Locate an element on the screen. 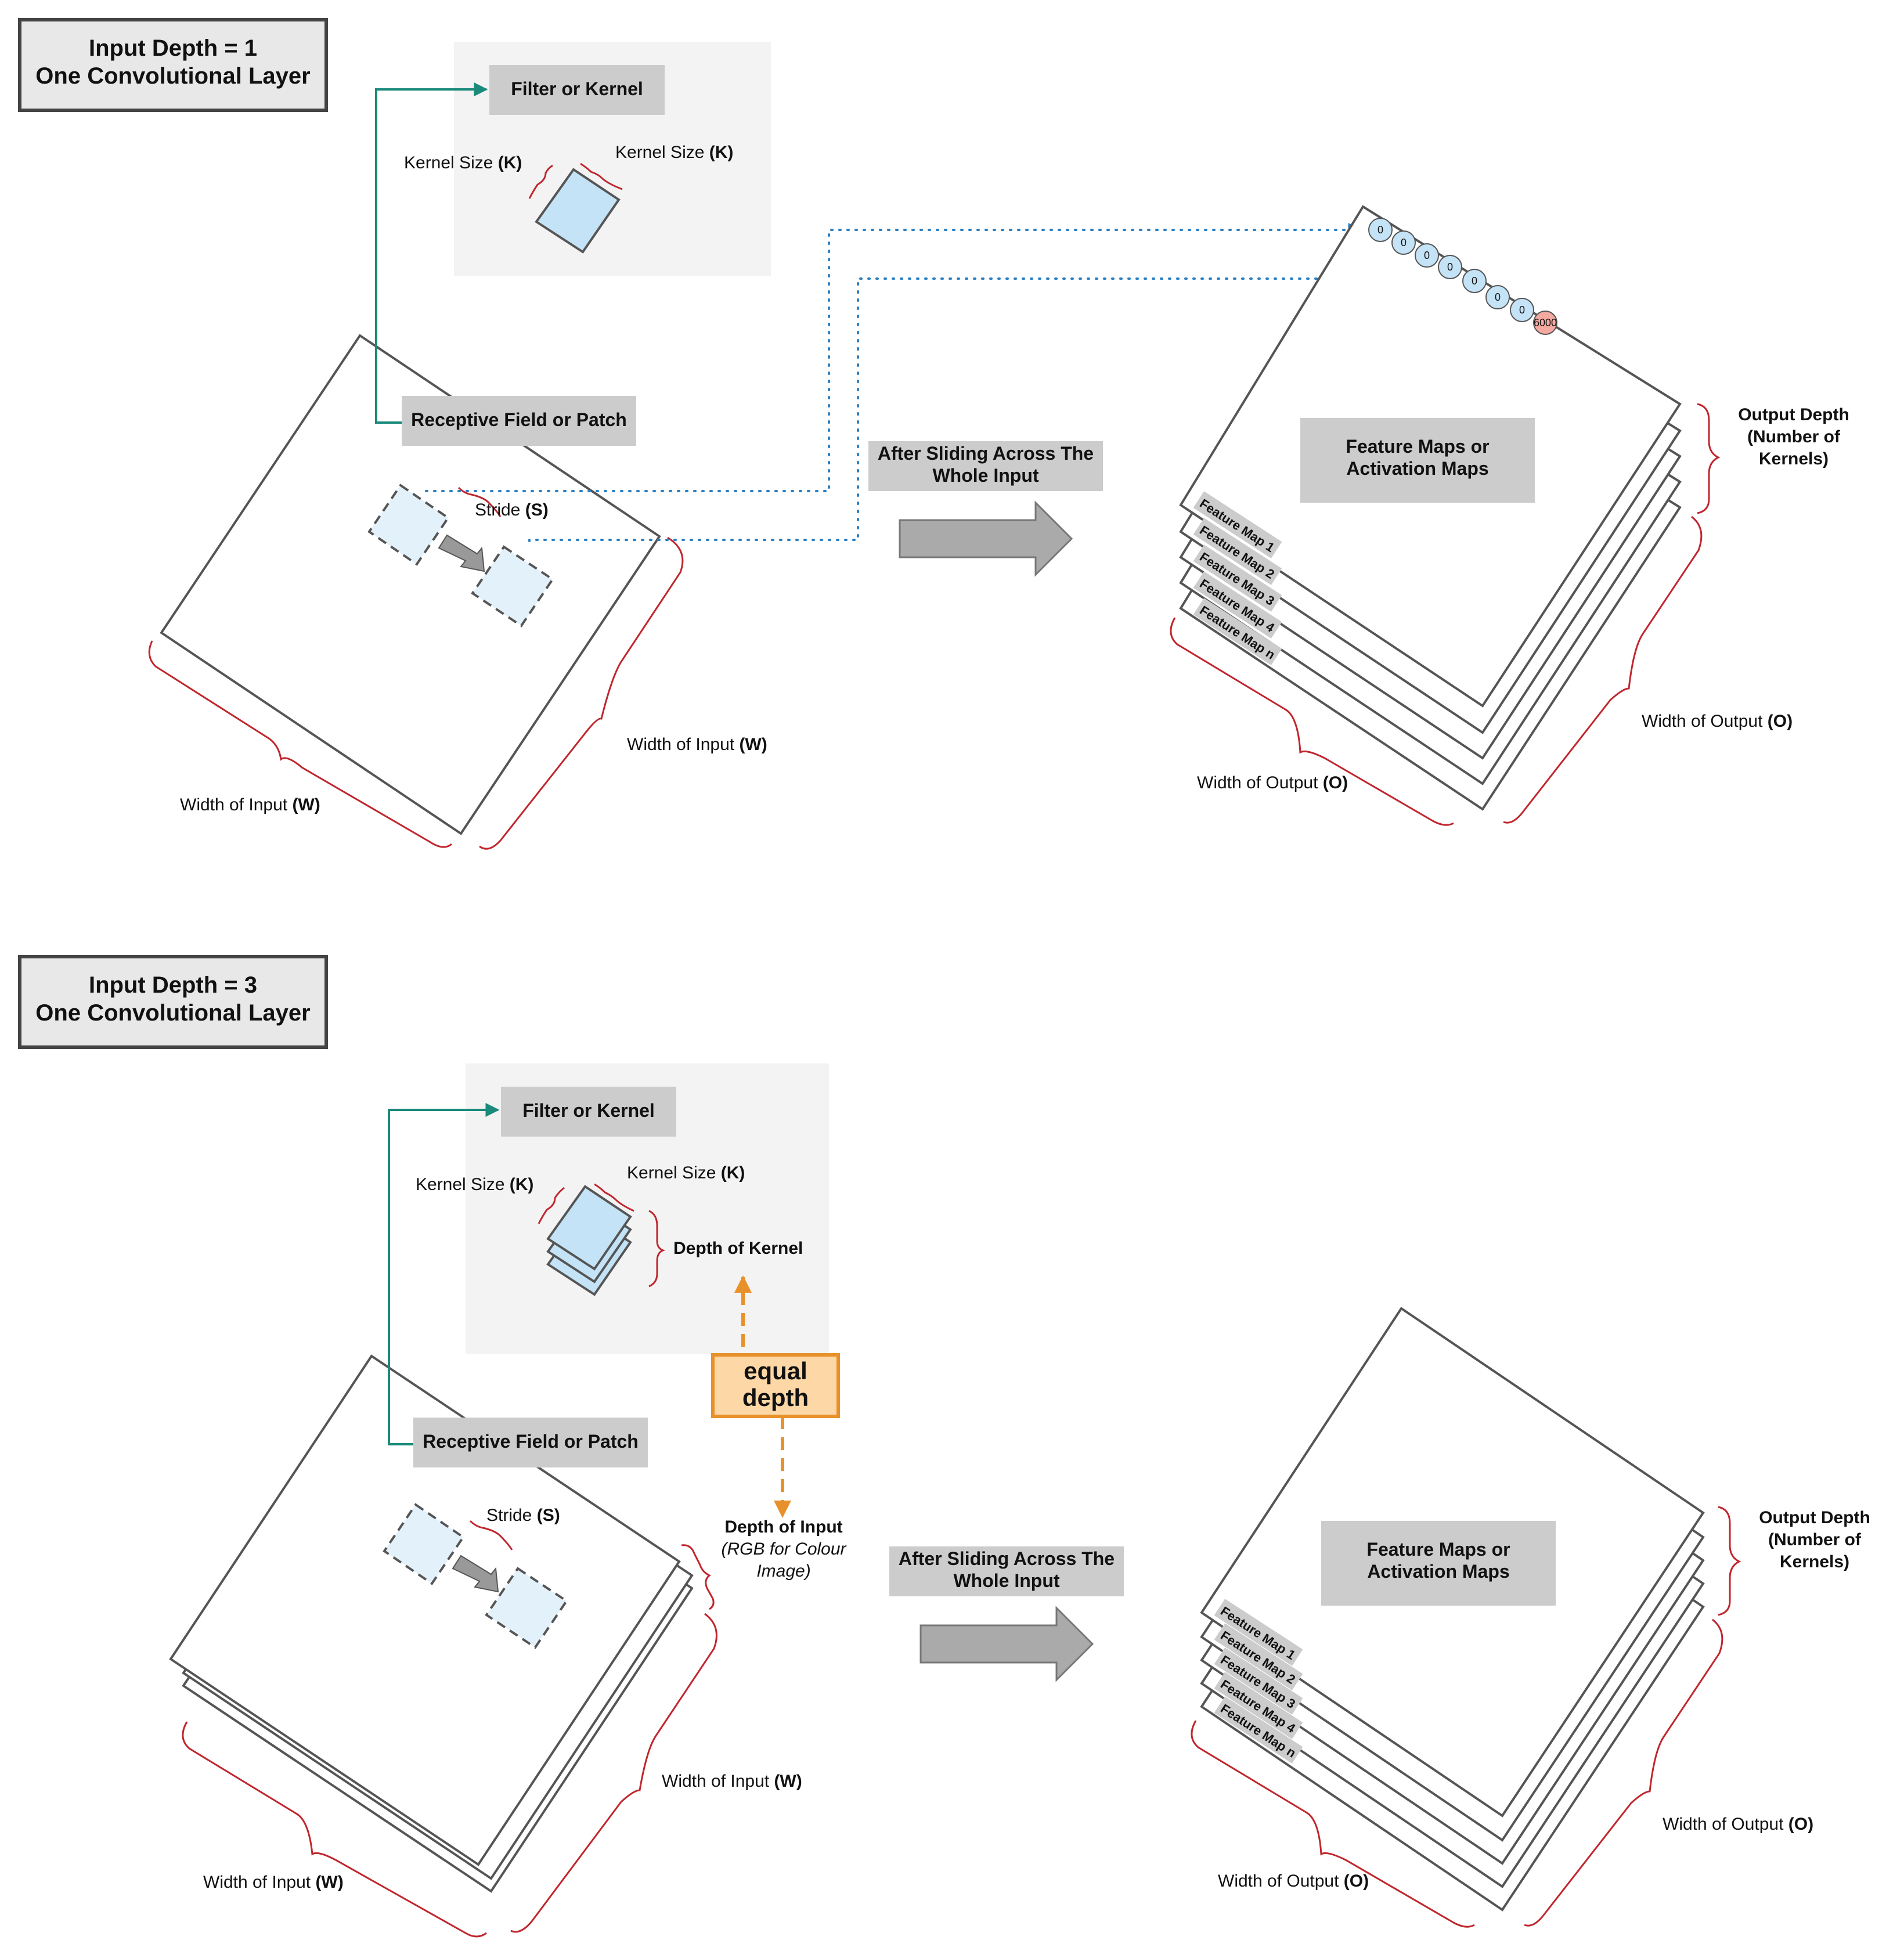 The image size is (1904, 1940). stride-arrow-top is located at coordinates (461, 553).